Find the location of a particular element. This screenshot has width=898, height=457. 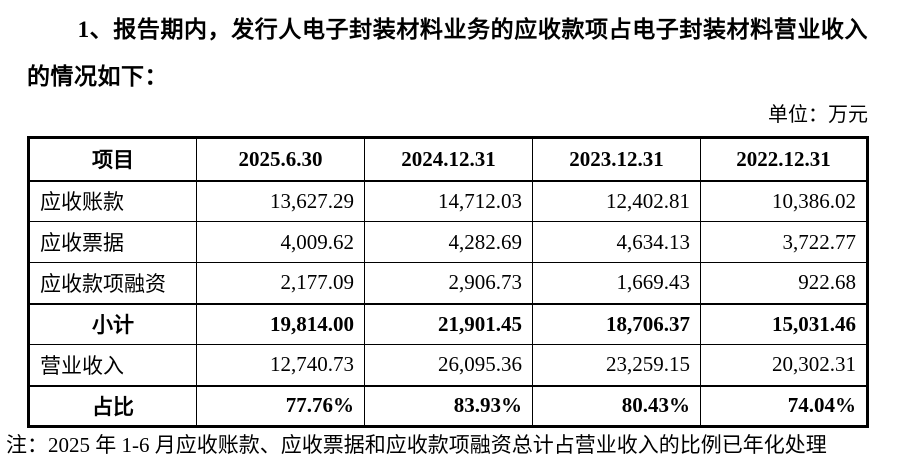

cell-value: 4,009.62 is located at coordinates (280, 242).